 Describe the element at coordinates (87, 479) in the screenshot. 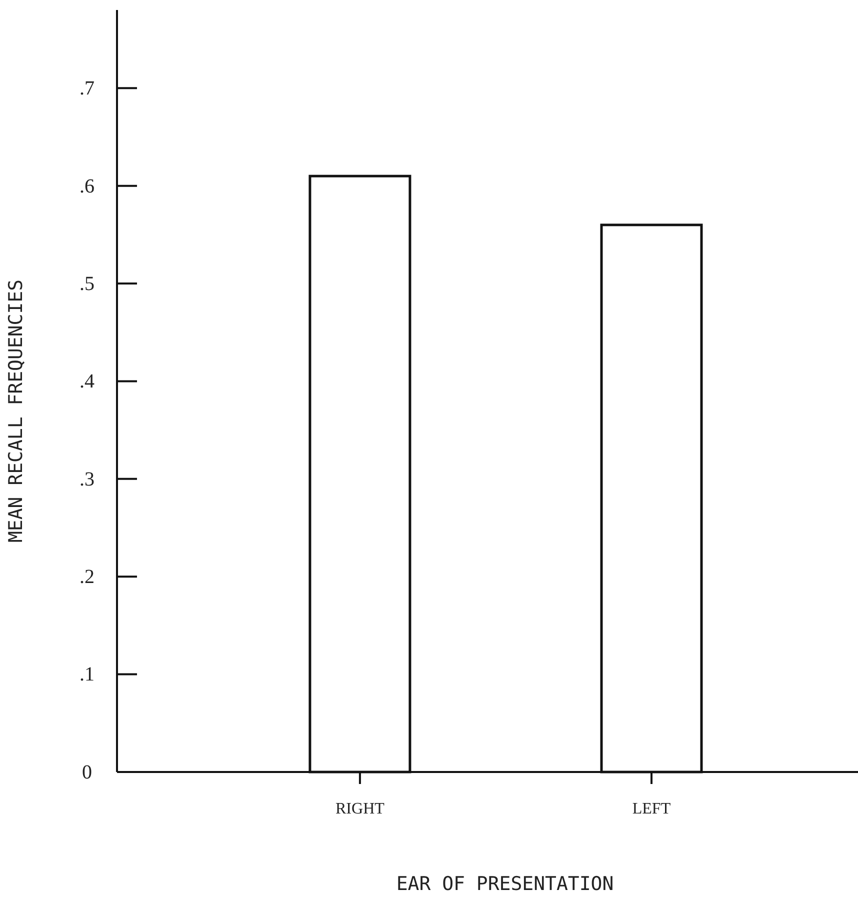

I see `y-tick-label: .3` at that location.